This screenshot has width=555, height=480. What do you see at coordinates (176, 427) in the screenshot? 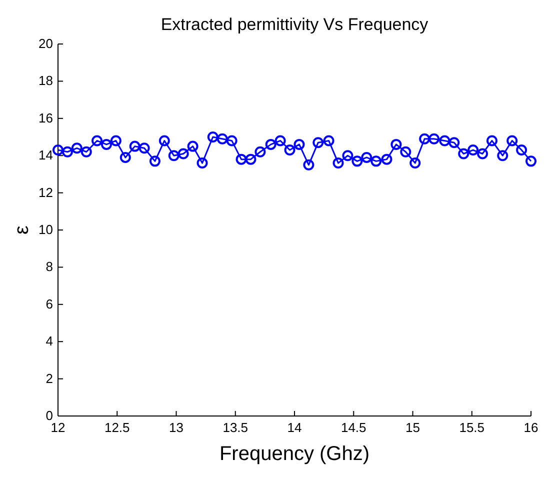
I see `x-tick-label: 13` at bounding box center [176, 427].